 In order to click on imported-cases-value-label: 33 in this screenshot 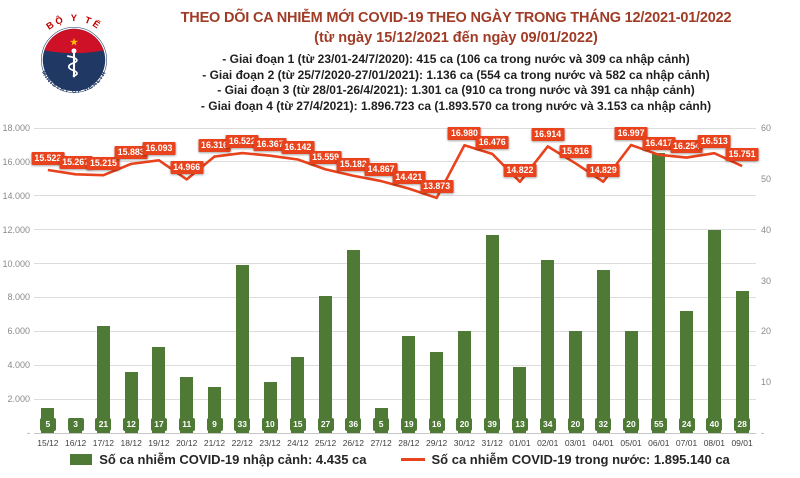, I will do `click(242, 424)`.